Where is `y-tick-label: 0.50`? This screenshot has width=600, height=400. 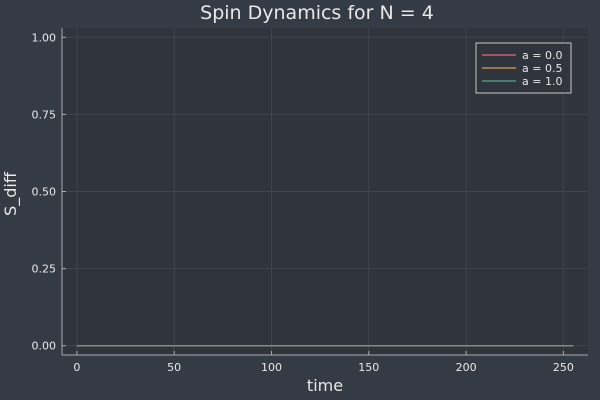
y-tick-label: 0.50 is located at coordinates (44, 192).